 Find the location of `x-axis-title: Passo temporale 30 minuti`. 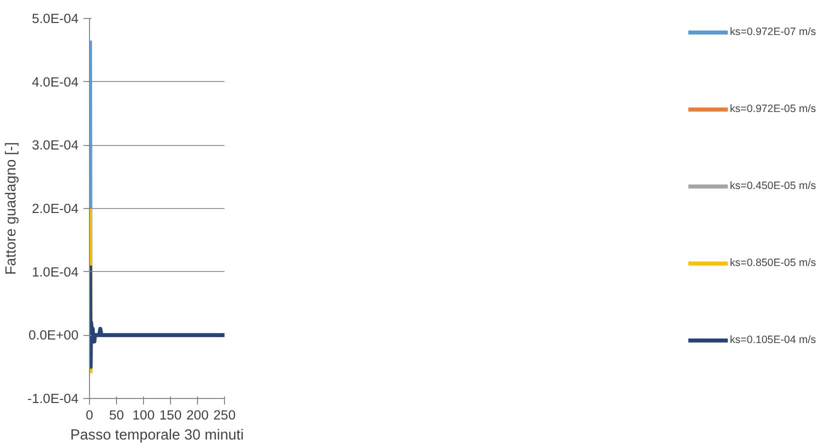

x-axis-title: Passo temporale 30 minuti is located at coordinates (157, 436).